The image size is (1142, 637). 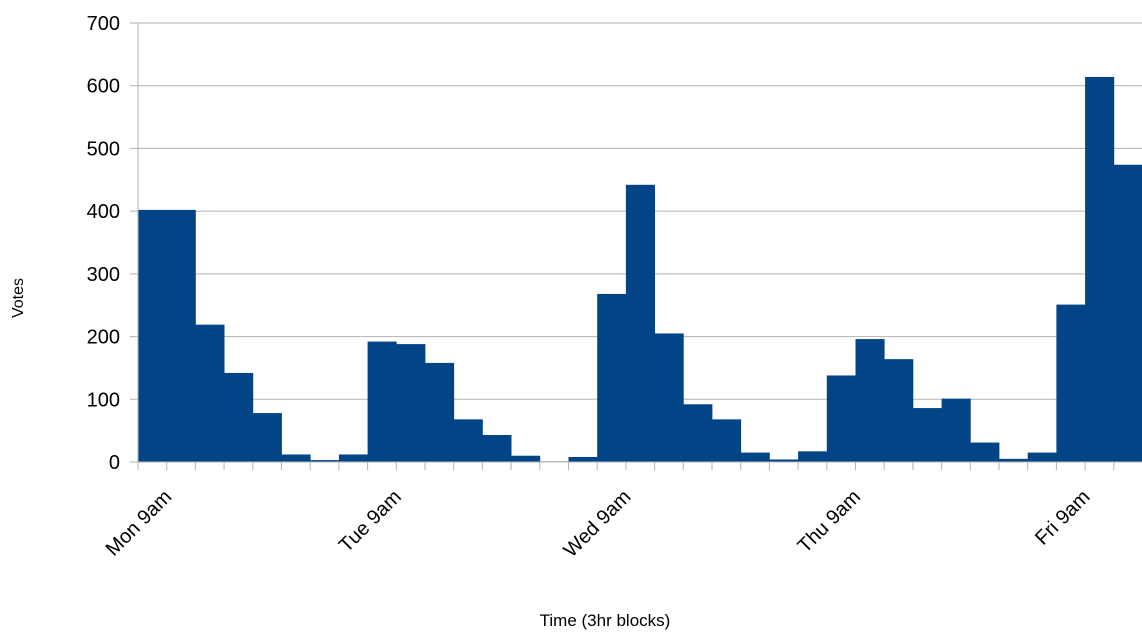 What do you see at coordinates (18, 298) in the screenshot?
I see `y-axis-label: Votes` at bounding box center [18, 298].